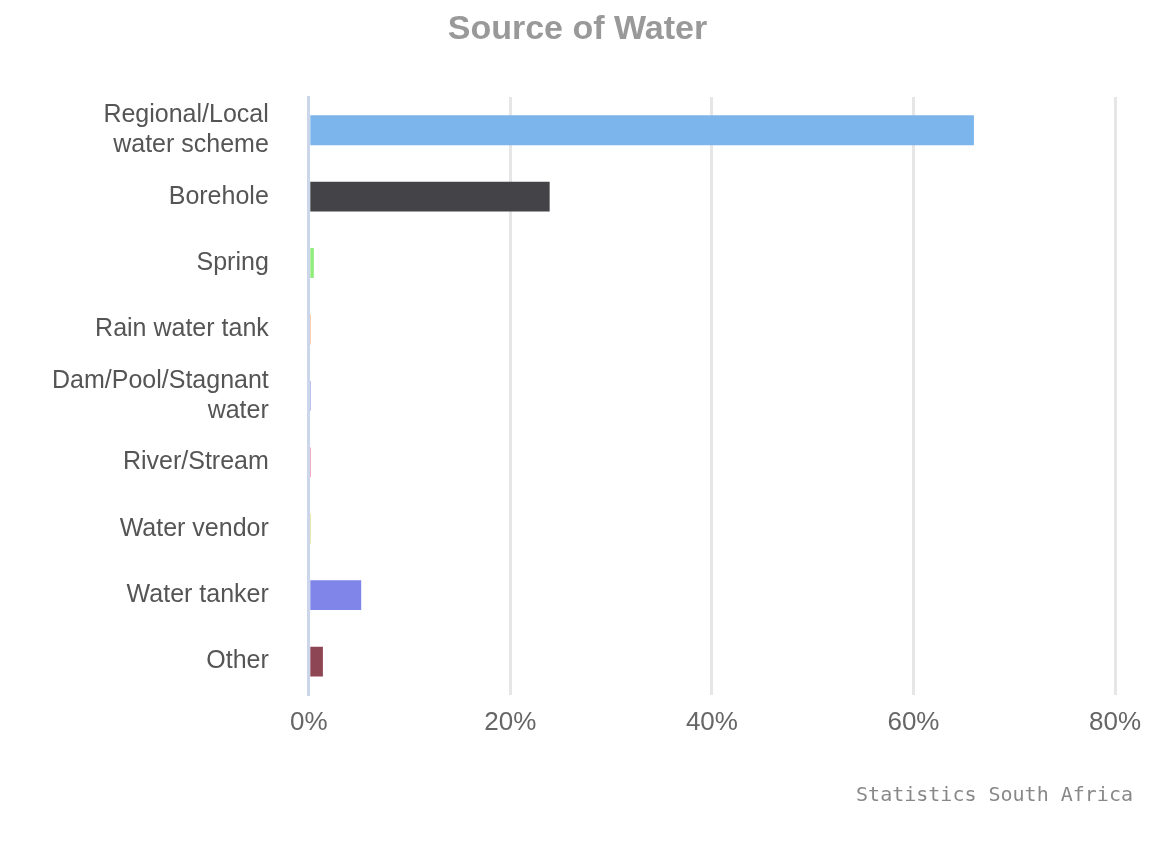  What do you see at coordinates (218, 194) in the screenshot?
I see `y-tick-label: Borehole` at bounding box center [218, 194].